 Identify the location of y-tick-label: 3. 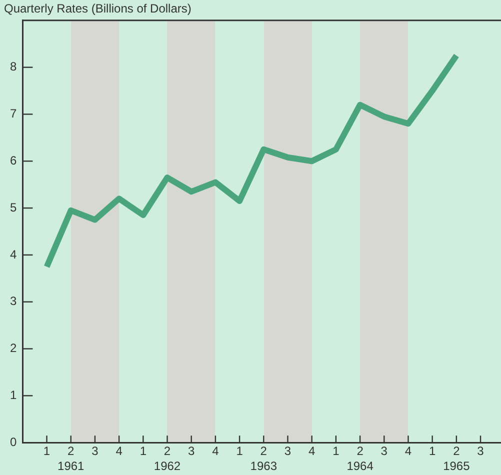
(13, 301).